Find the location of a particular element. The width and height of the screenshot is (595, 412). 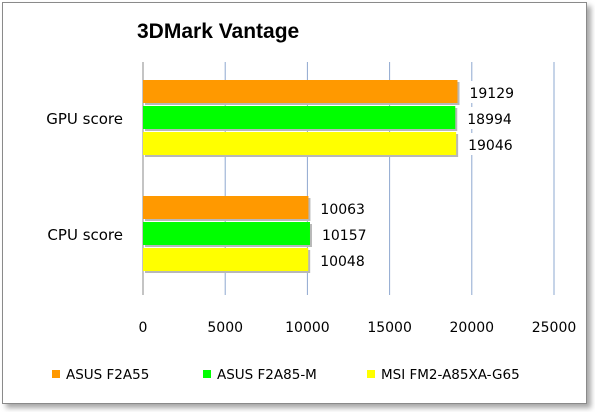

x-tick-label: 15000 is located at coordinates (389, 328).